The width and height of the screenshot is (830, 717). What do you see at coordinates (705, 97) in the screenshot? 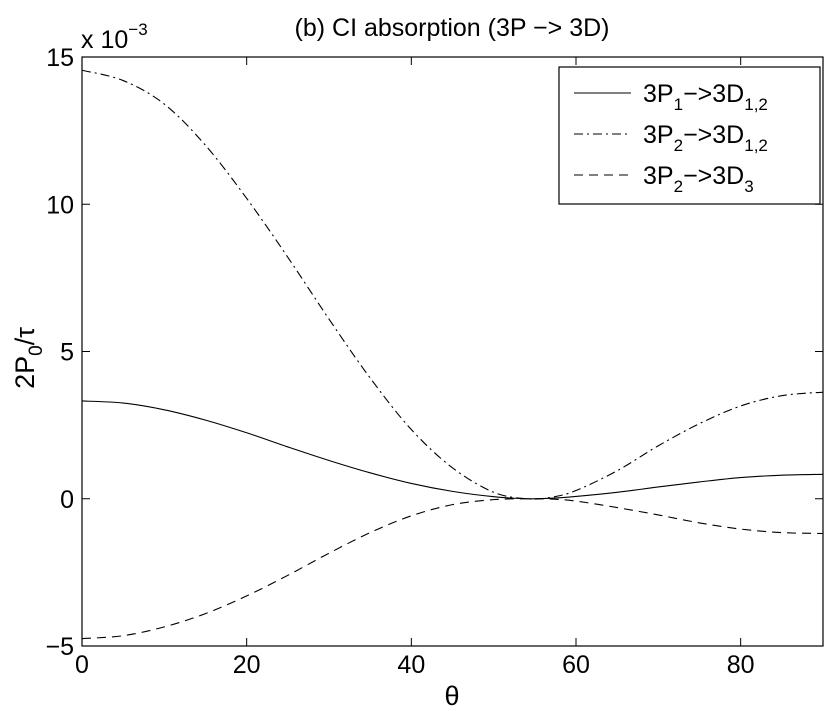
I see `legend-entry-label: 3P1−>3D1,2` at bounding box center [705, 97].